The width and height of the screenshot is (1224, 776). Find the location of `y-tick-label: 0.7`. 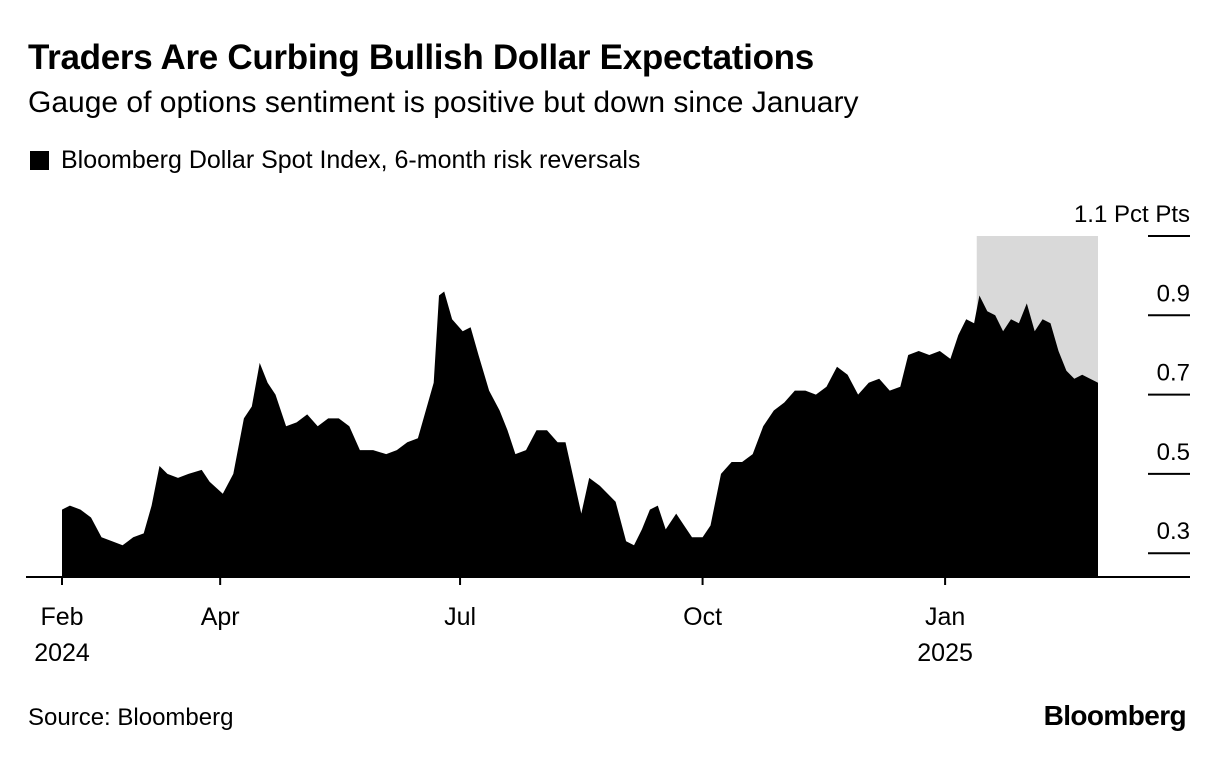

y-tick-label: 0.7 is located at coordinates (1173, 373).